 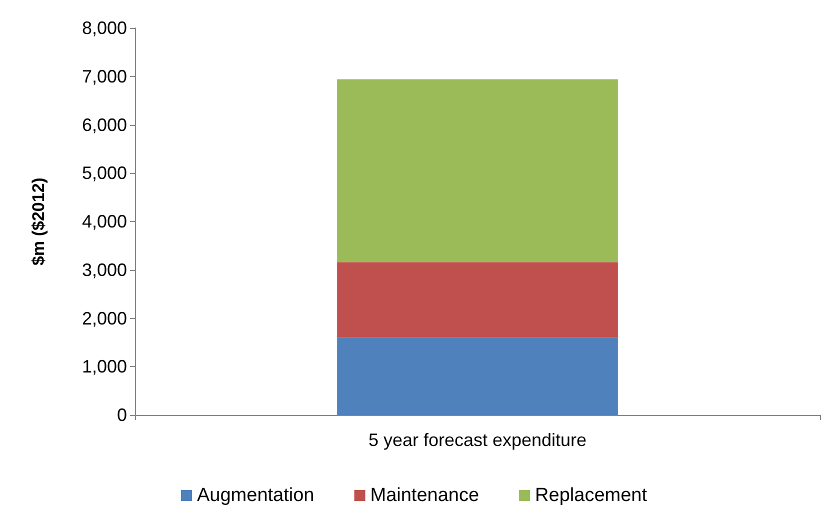 What do you see at coordinates (425, 495) in the screenshot?
I see `legend-label: Maintenance` at bounding box center [425, 495].